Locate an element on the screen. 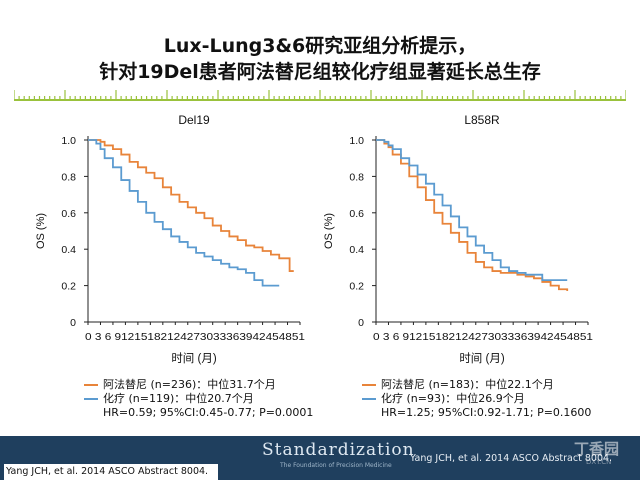  hazard-ratio-text: HR=0.59; 95%CI:0.45-0.77; P=0.0001 is located at coordinates (208, 412).